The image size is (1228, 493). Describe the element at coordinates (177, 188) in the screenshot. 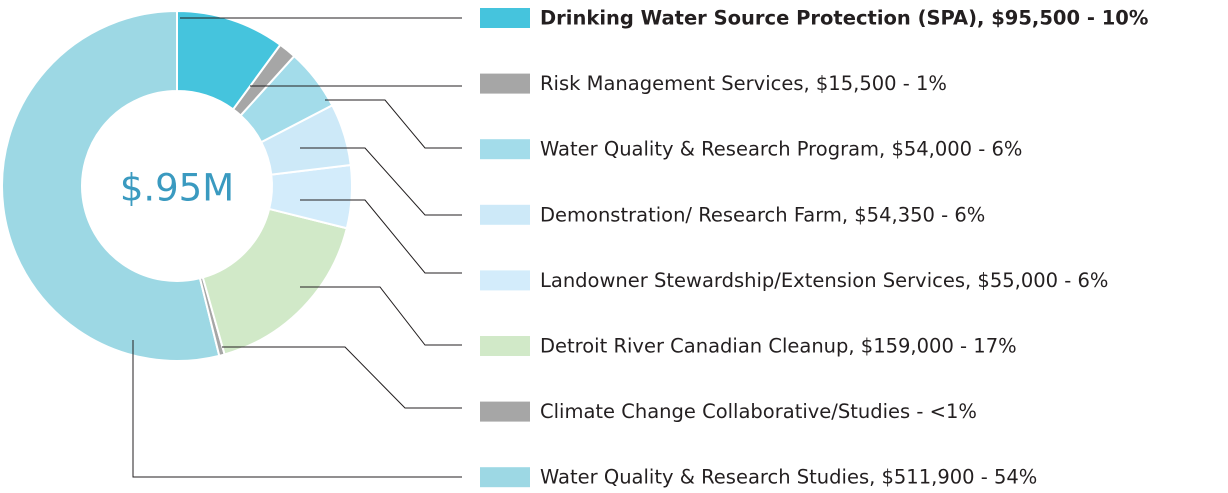

I see `center-label: $.95M` at that location.